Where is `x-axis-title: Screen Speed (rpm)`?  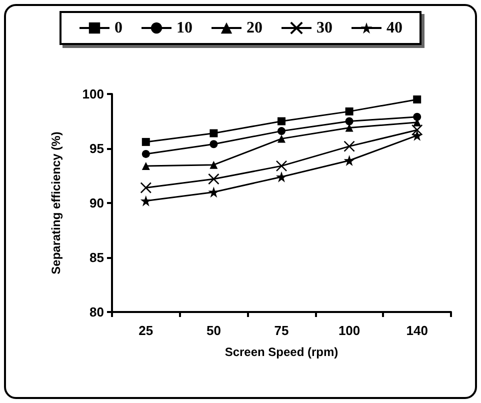
x-axis-title: Screen Speed (rpm) is located at coordinates (281, 352).